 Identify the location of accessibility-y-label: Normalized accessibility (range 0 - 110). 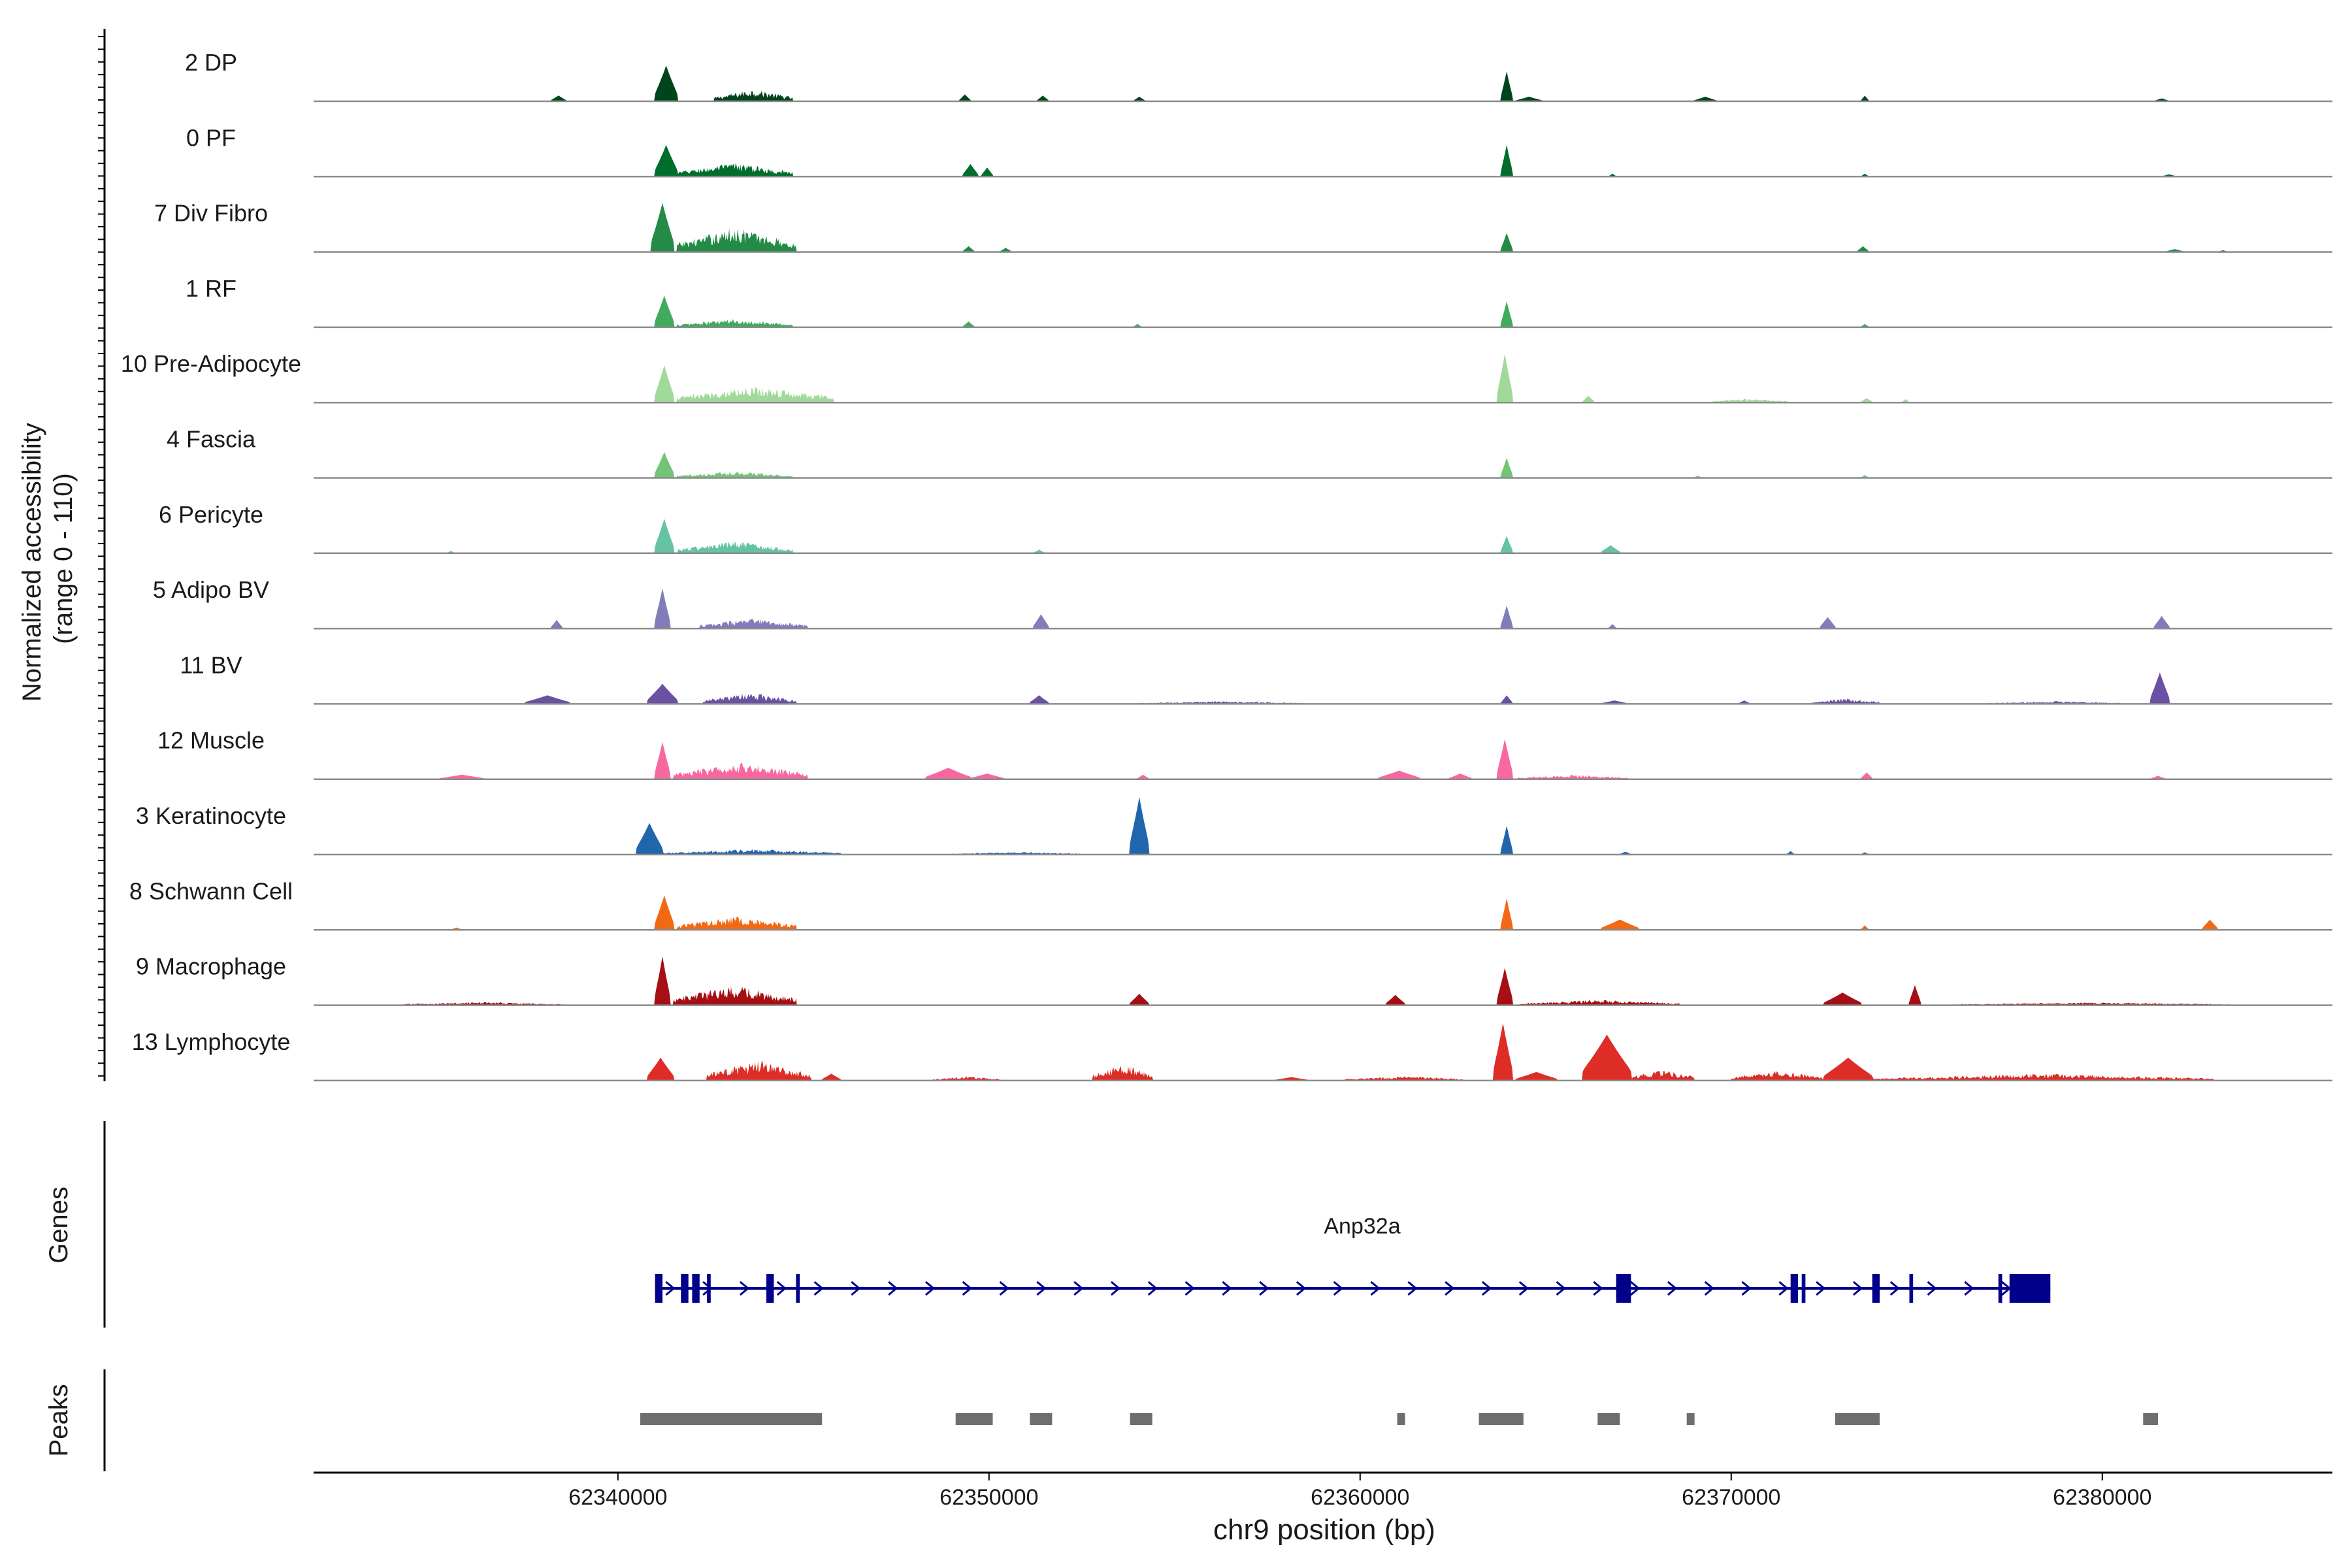
(48, 559).